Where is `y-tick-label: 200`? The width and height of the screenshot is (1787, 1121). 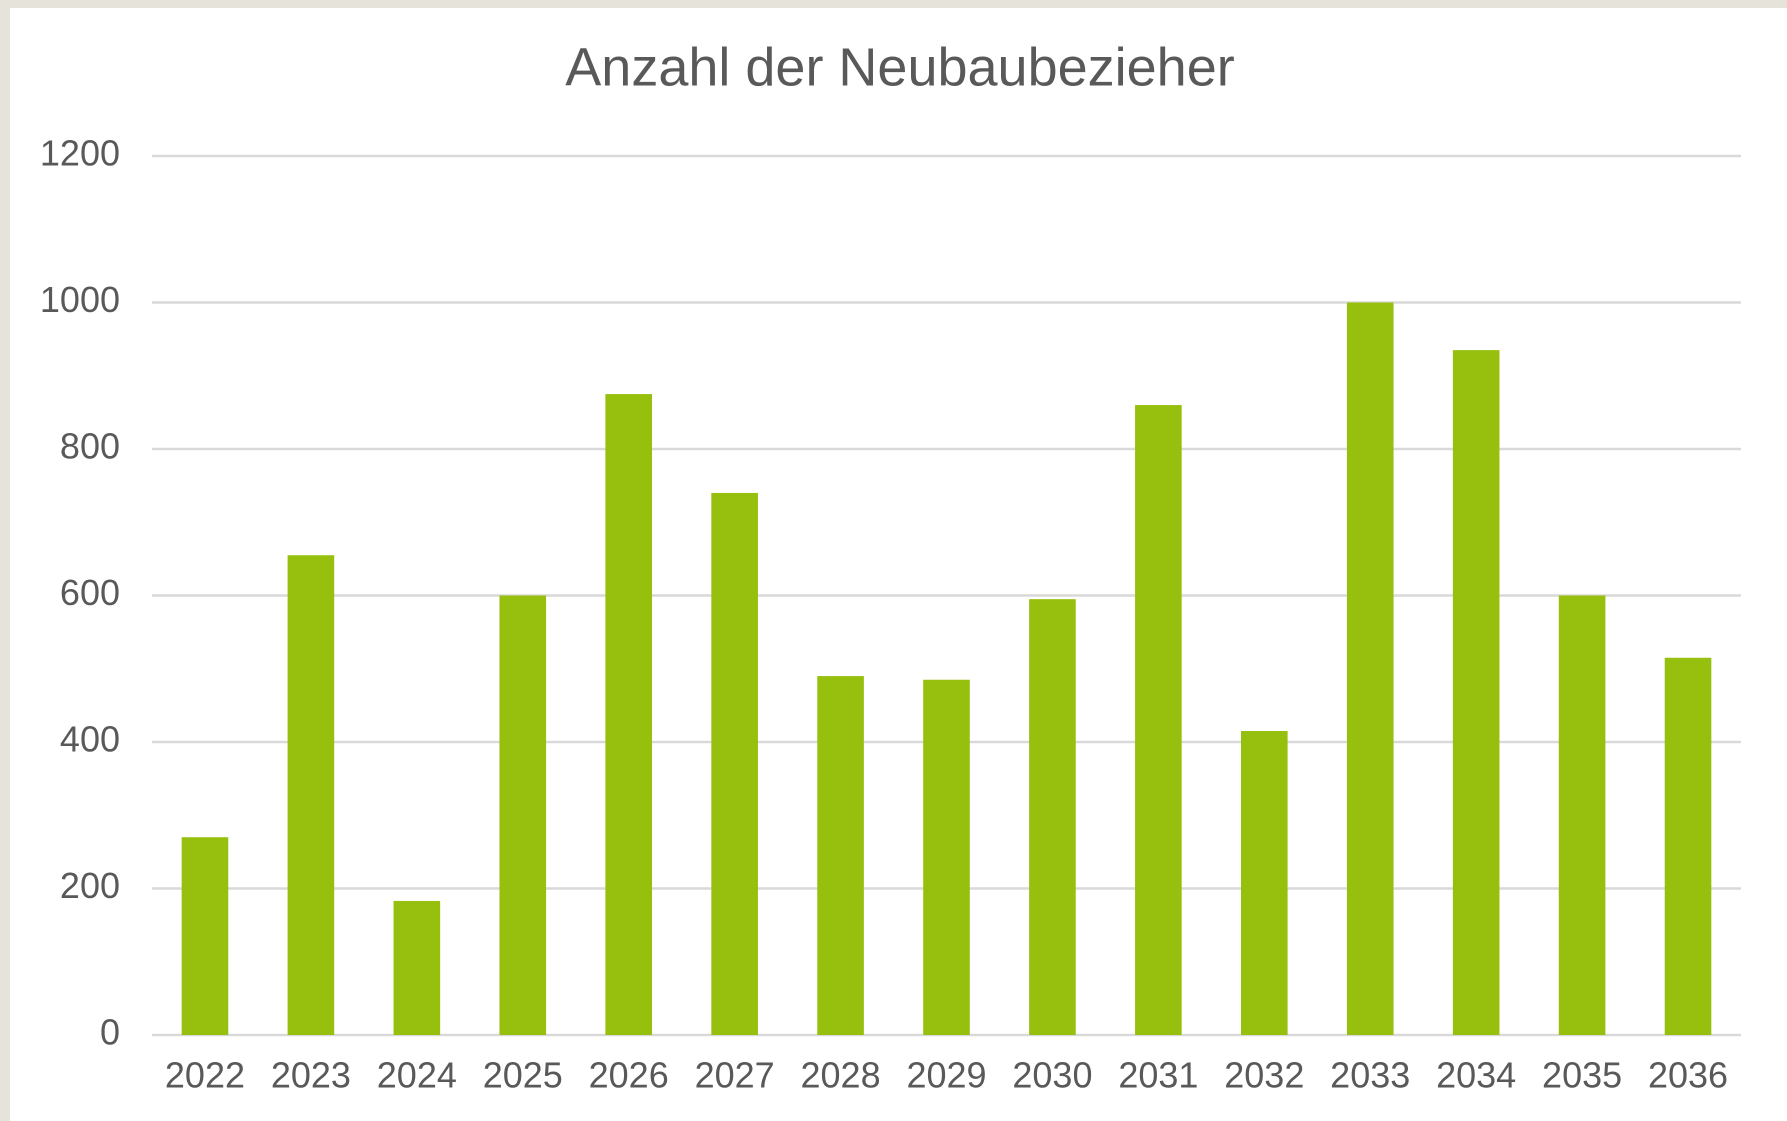 y-tick-label: 200 is located at coordinates (90, 885).